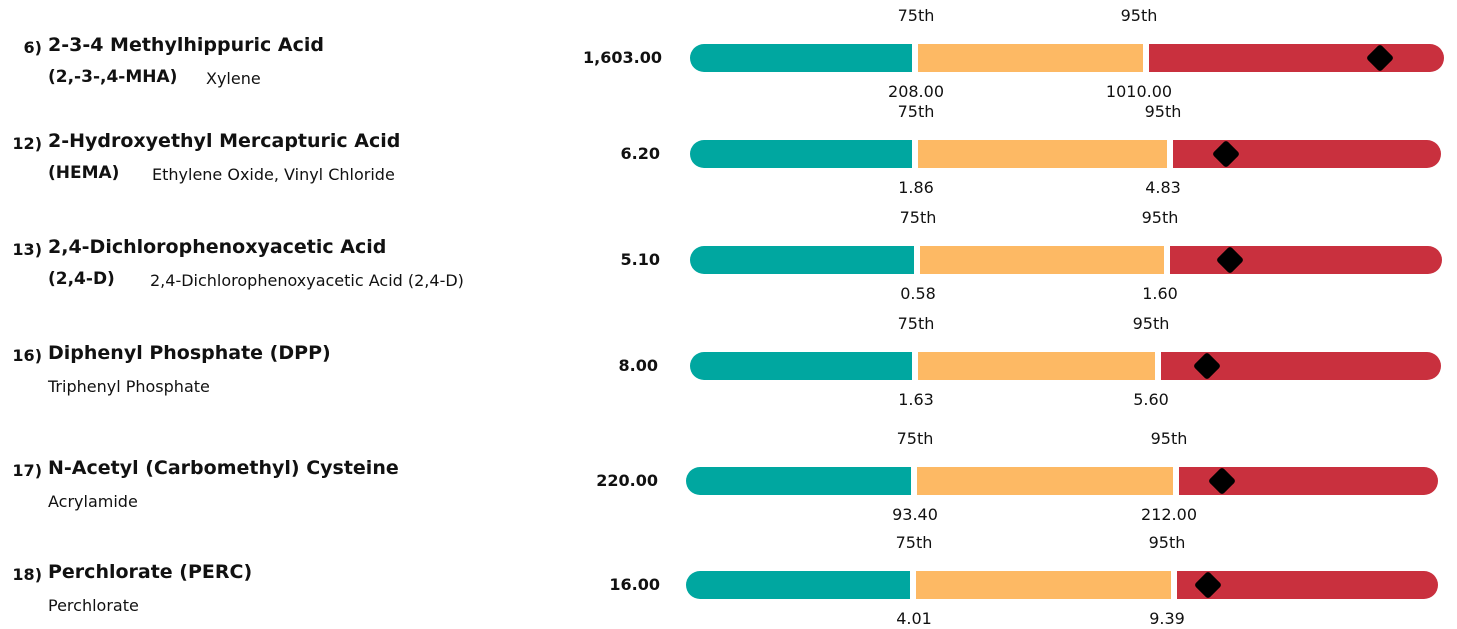 The width and height of the screenshot is (1457, 629). What do you see at coordinates (27, 470) in the screenshot?
I see `analyte-number: 17)` at bounding box center [27, 470].